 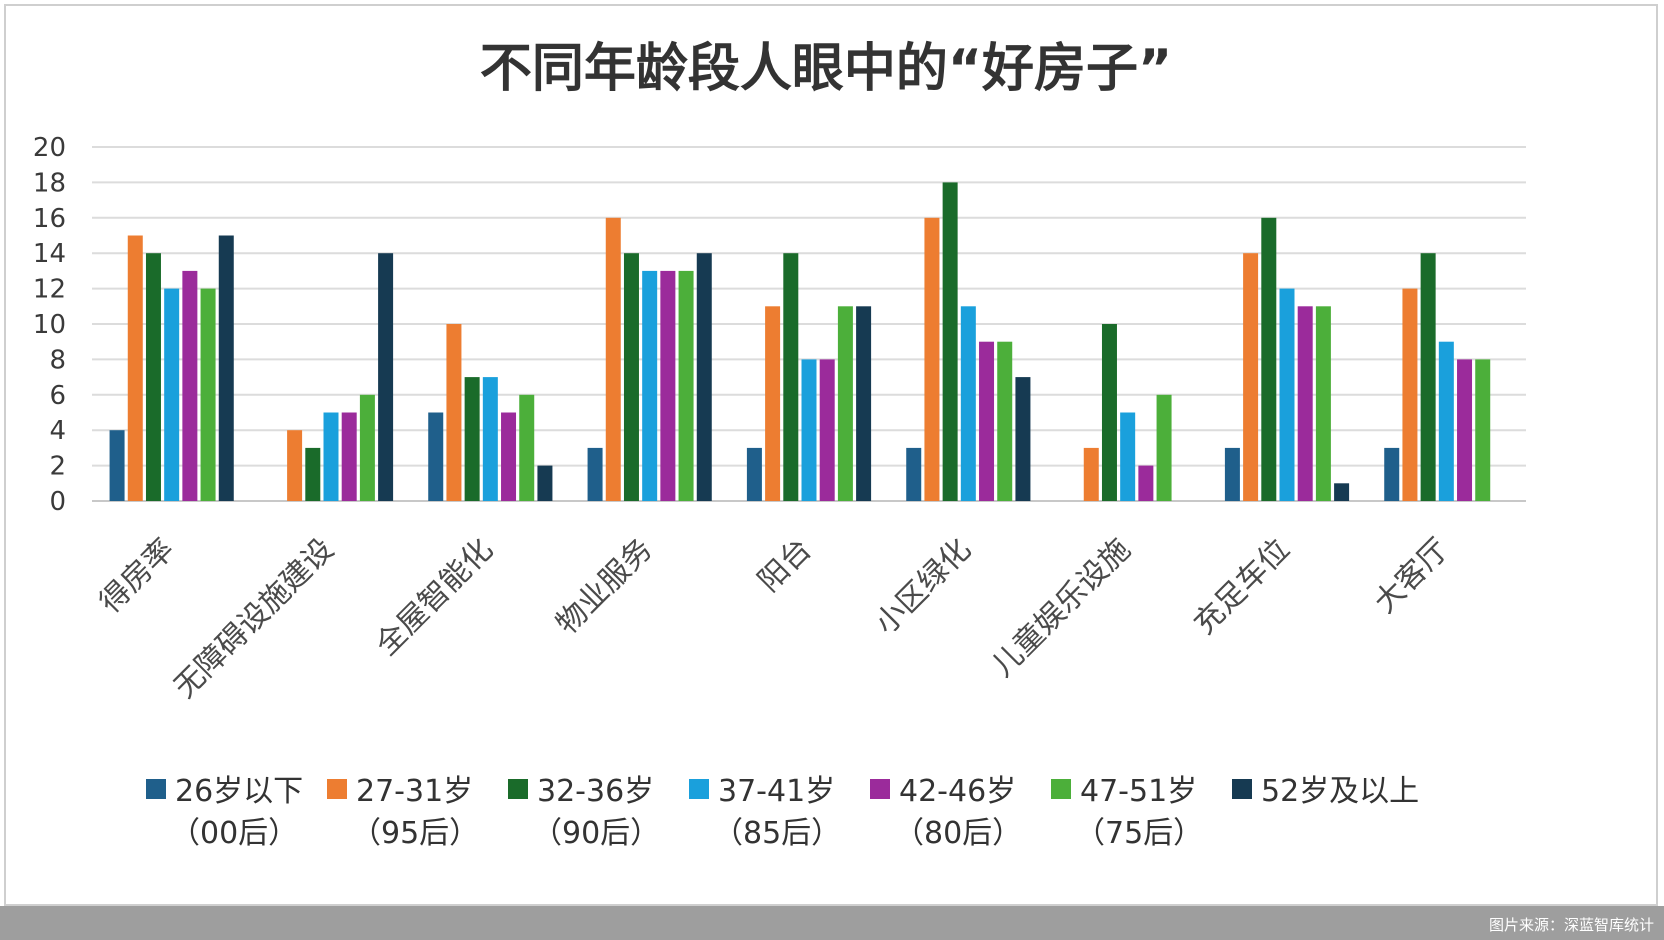 What do you see at coordinates (776, 791) in the screenshot?
I see `legend-label: 37-41岁` at bounding box center [776, 791].